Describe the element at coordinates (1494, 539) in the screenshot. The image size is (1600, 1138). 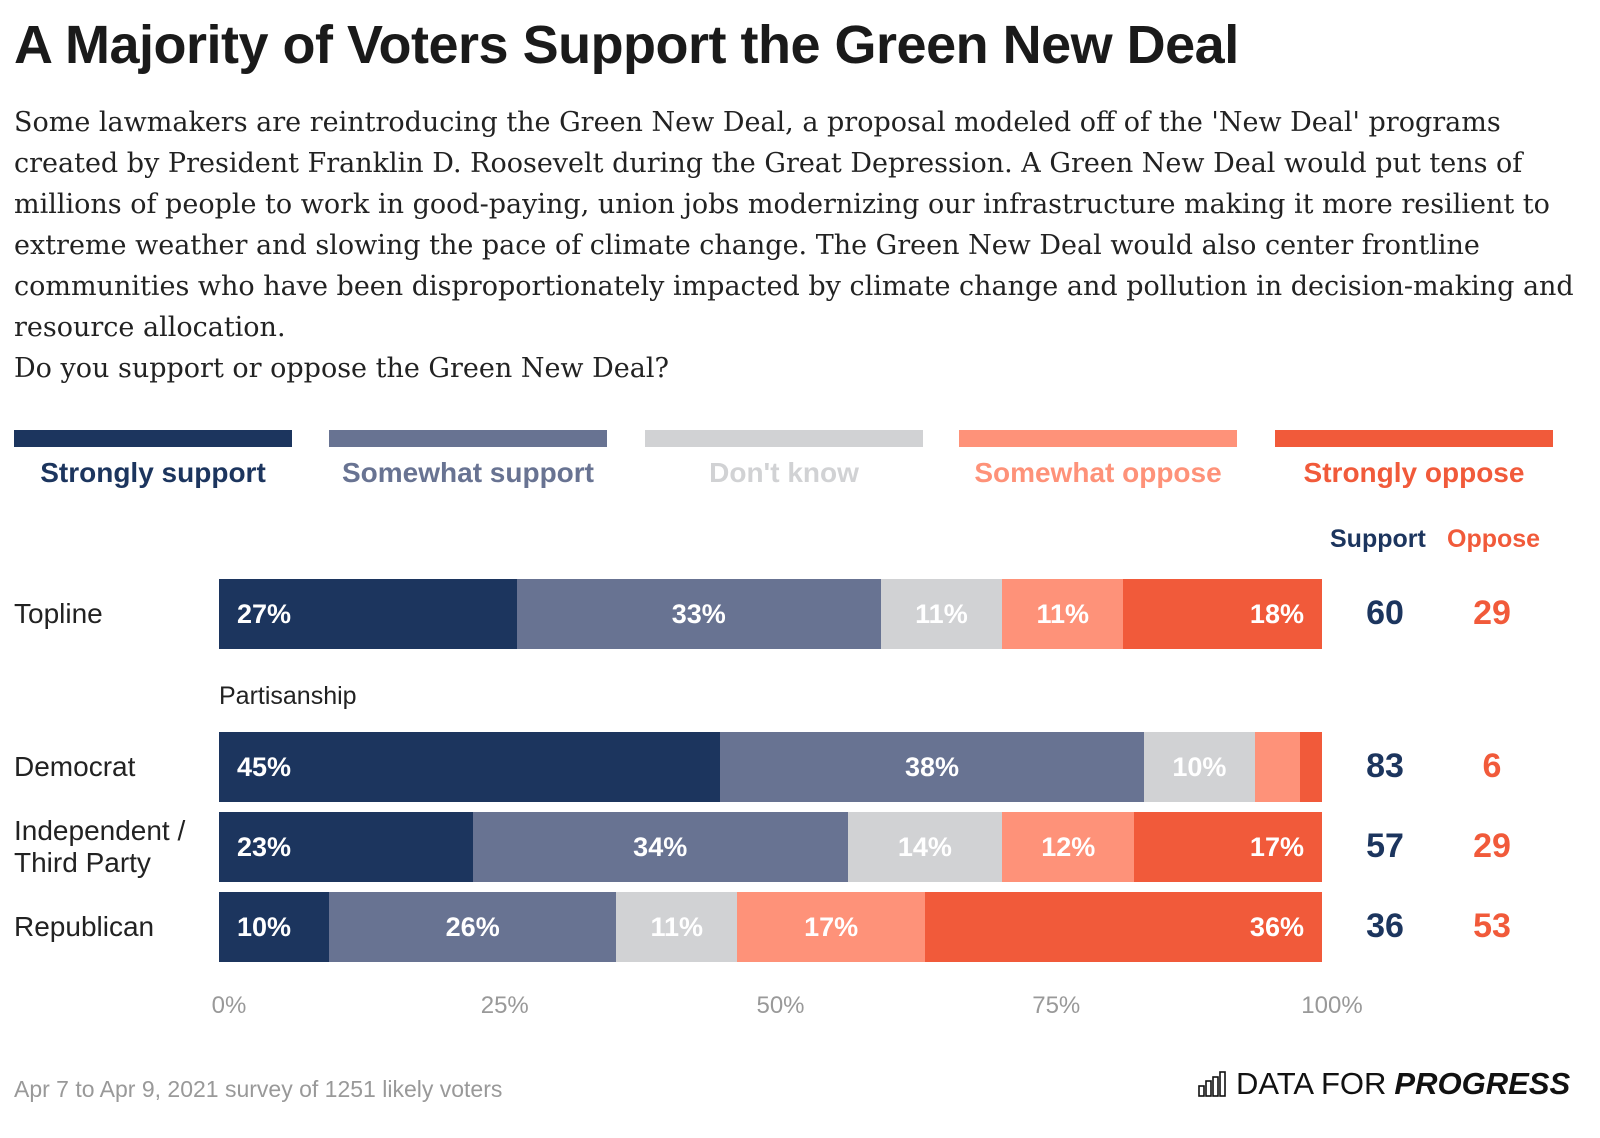
I see `oppose-header: Oppose` at that location.